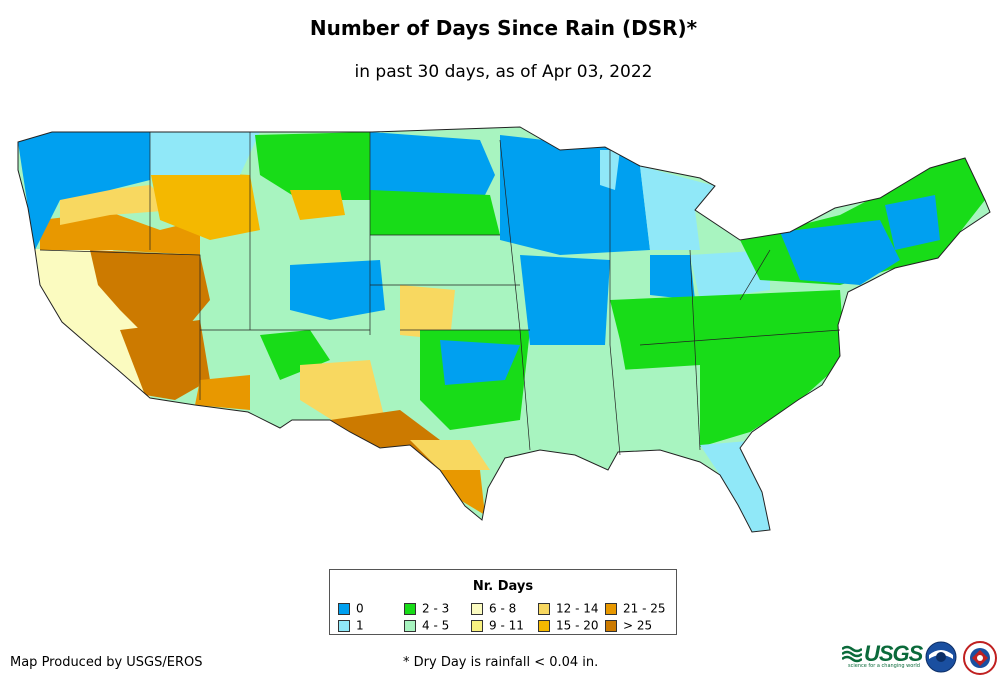 The image size is (1007, 691). What do you see at coordinates (436, 608) in the screenshot?
I see `legend-label: 2 - 3` at bounding box center [436, 608].